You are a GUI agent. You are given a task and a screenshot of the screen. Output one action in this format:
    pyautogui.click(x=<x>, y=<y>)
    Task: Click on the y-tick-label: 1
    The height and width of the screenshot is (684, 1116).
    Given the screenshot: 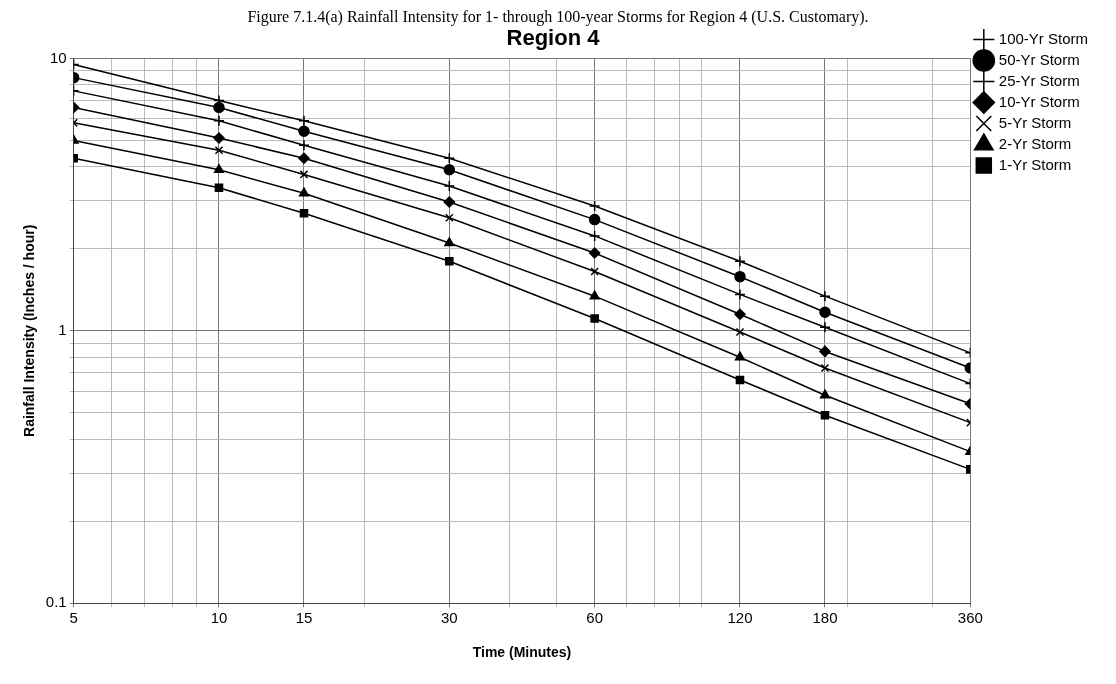 What is the action you would take?
    pyautogui.click(x=62, y=329)
    